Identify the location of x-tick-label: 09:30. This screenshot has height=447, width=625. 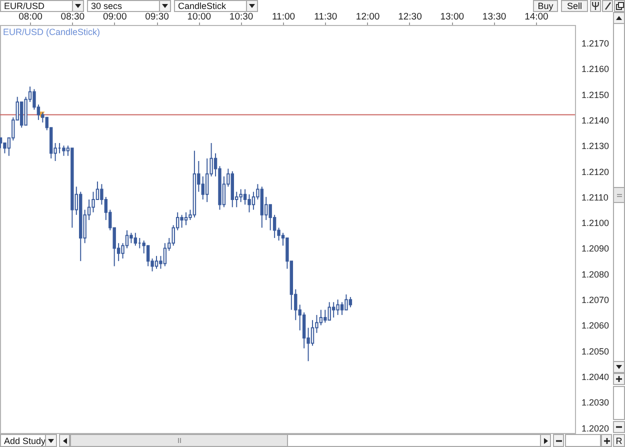
(157, 17).